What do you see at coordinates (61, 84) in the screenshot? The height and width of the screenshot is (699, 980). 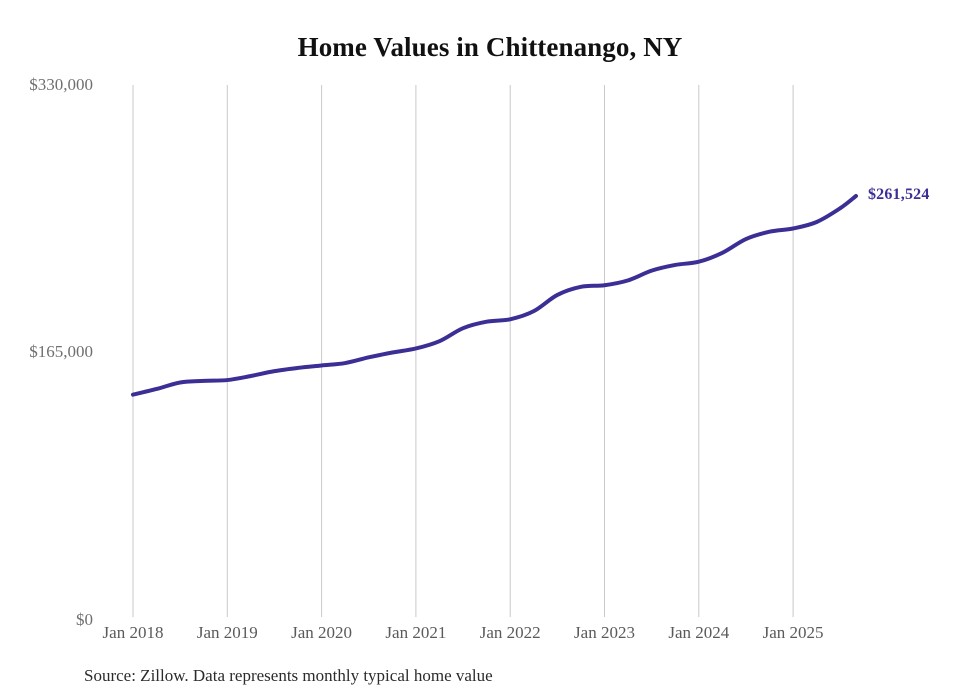 I see `y-axis-tick-label-top: $330,000` at bounding box center [61, 84].